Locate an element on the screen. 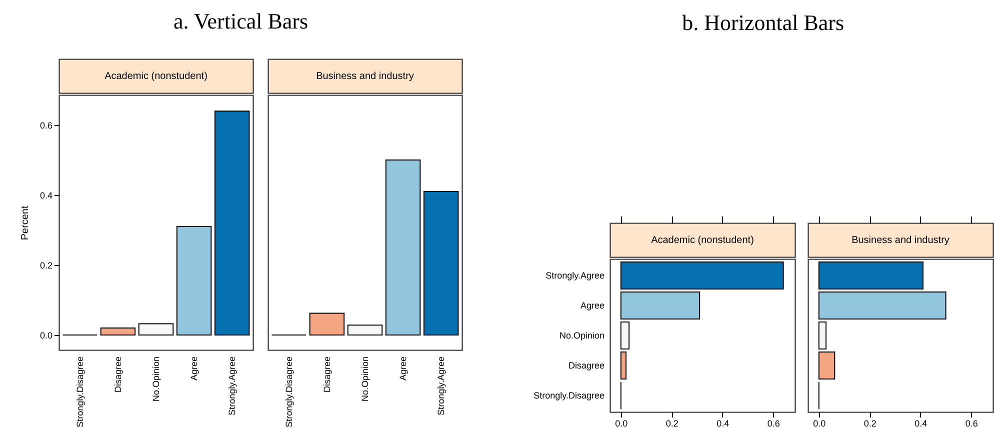  y-tick-label: 0.2 is located at coordinates (46, 265).